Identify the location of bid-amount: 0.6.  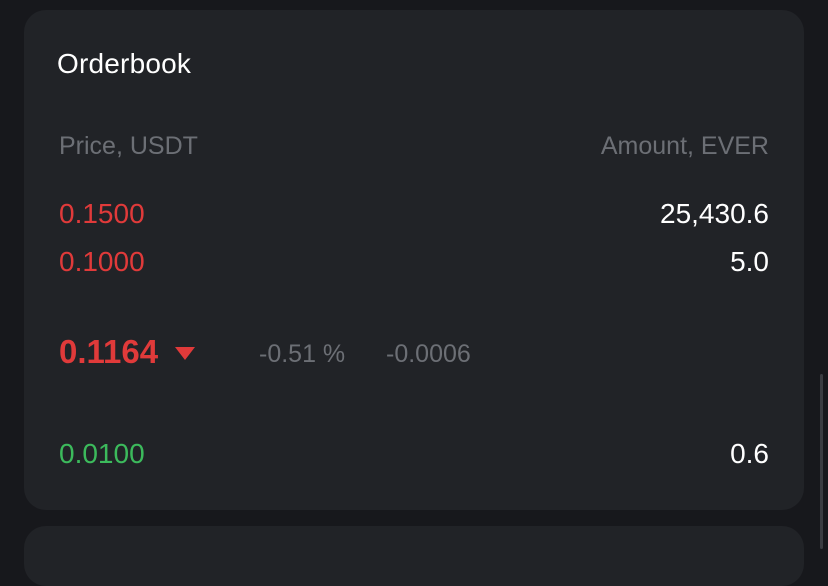
(749, 453).